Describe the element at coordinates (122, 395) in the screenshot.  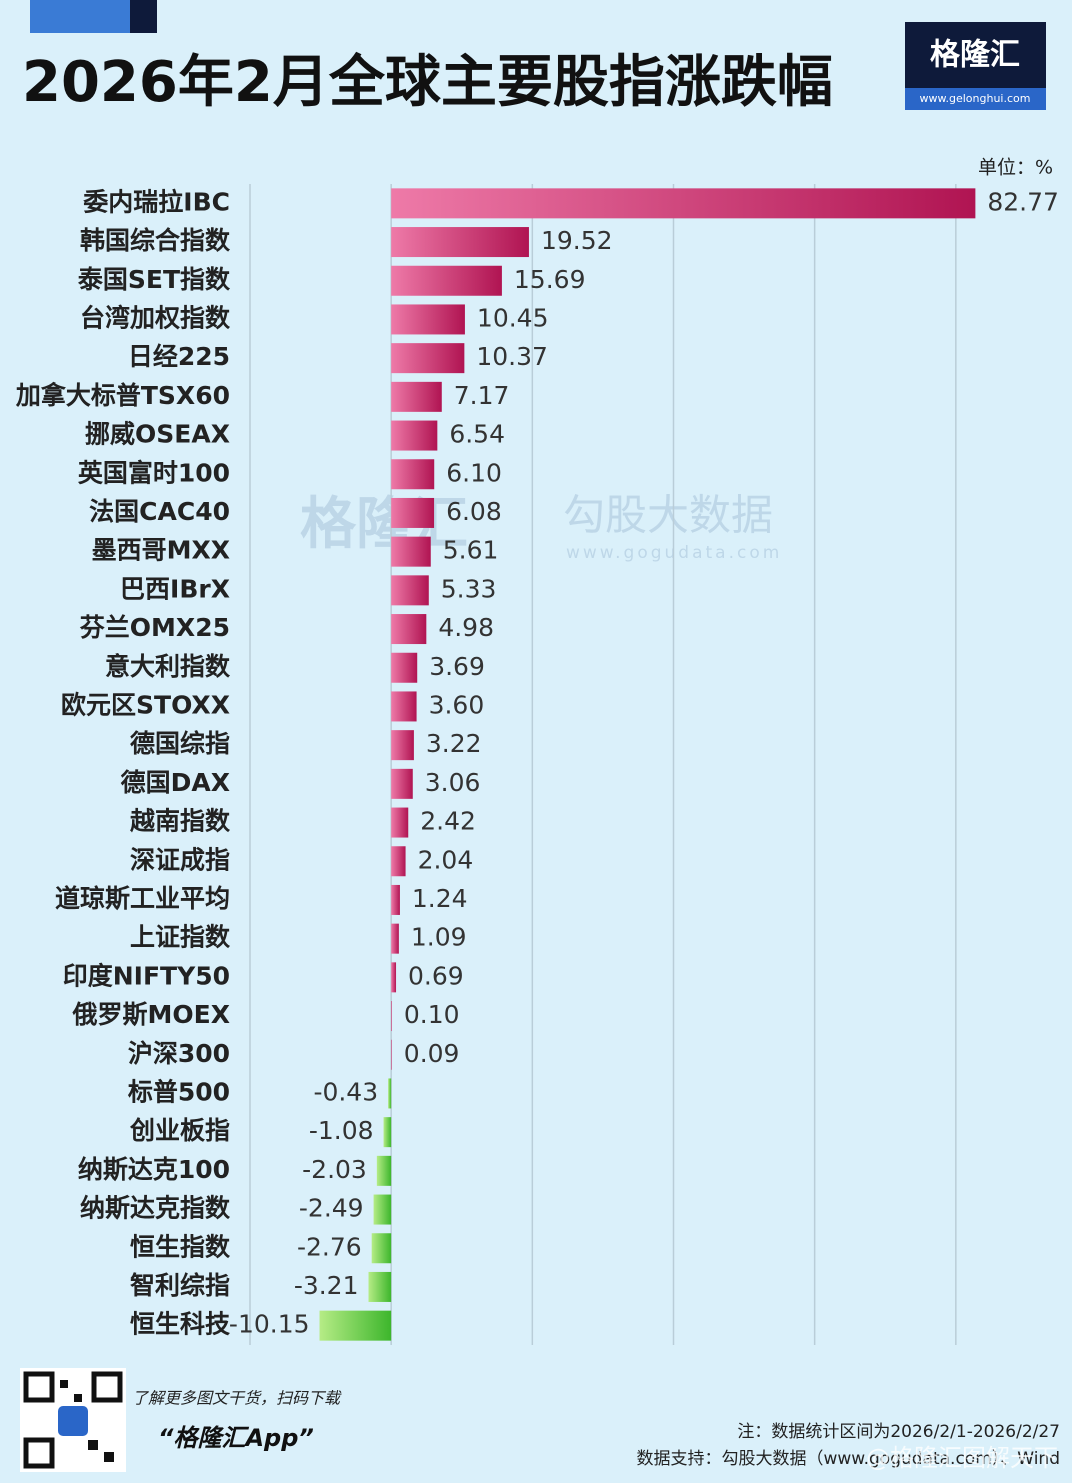
I see `category-label: 加拿大标普TSX60` at that location.